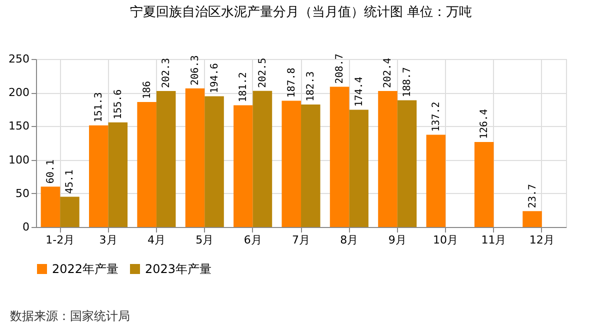  Describe the element at coordinates (60, 240) in the screenshot. I see `x-tick-label: 1-2月` at that location.